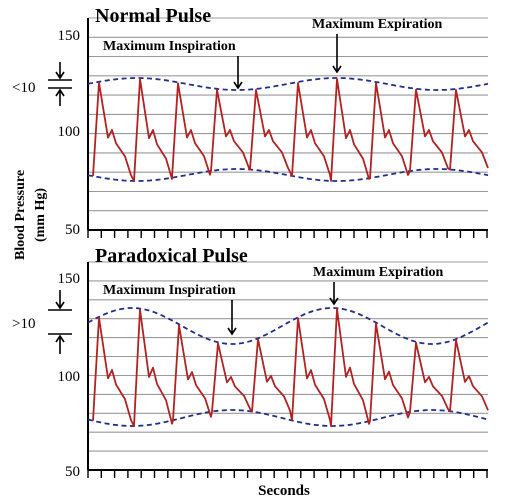  What do you see at coordinates (288, 175) in the screenshot?
I see `normal-lower-envelope` at bounding box center [288, 175].